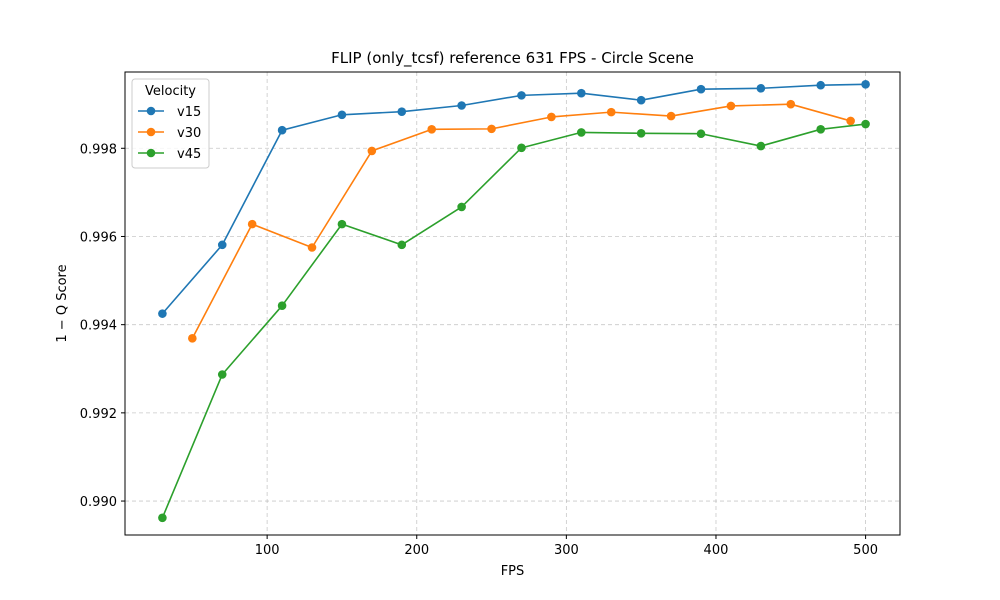  What do you see at coordinates (169, 112) in the screenshot?
I see `legend-entry-v15: v15` at bounding box center [169, 112].